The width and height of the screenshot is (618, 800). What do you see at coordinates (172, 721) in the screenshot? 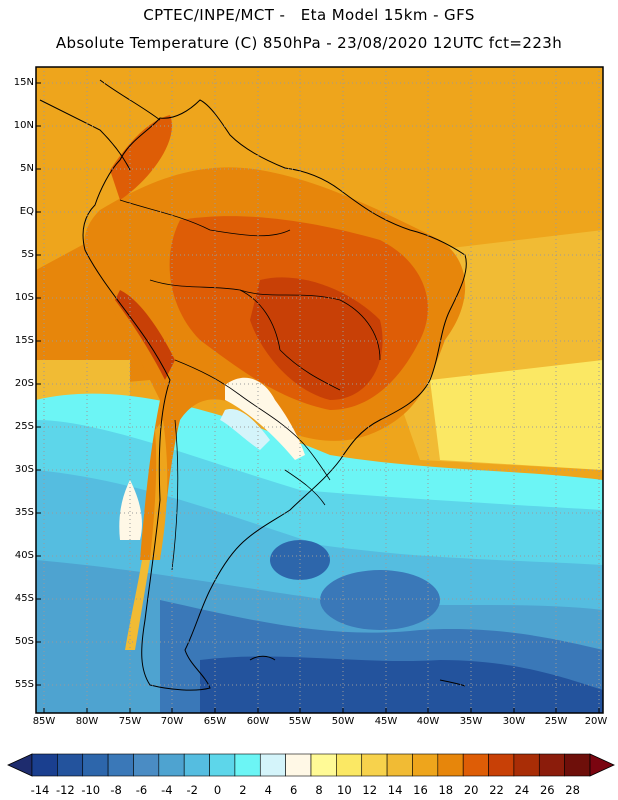
I see `lon-label: 70W` at bounding box center [172, 721].